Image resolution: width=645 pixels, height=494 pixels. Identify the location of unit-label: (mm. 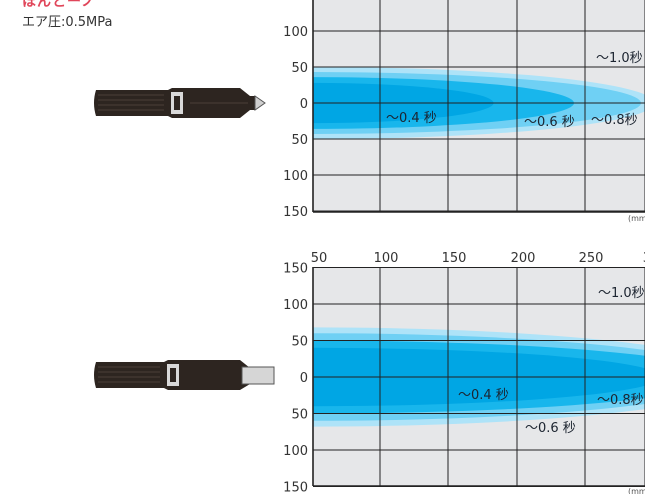
(636, 490).